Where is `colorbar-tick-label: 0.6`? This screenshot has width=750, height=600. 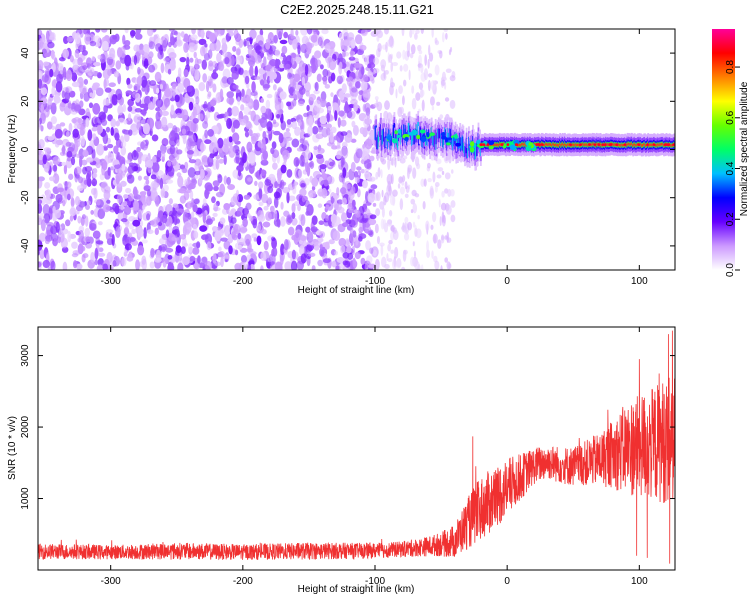 colorbar-tick-label: 0.6 is located at coordinates (730, 117).